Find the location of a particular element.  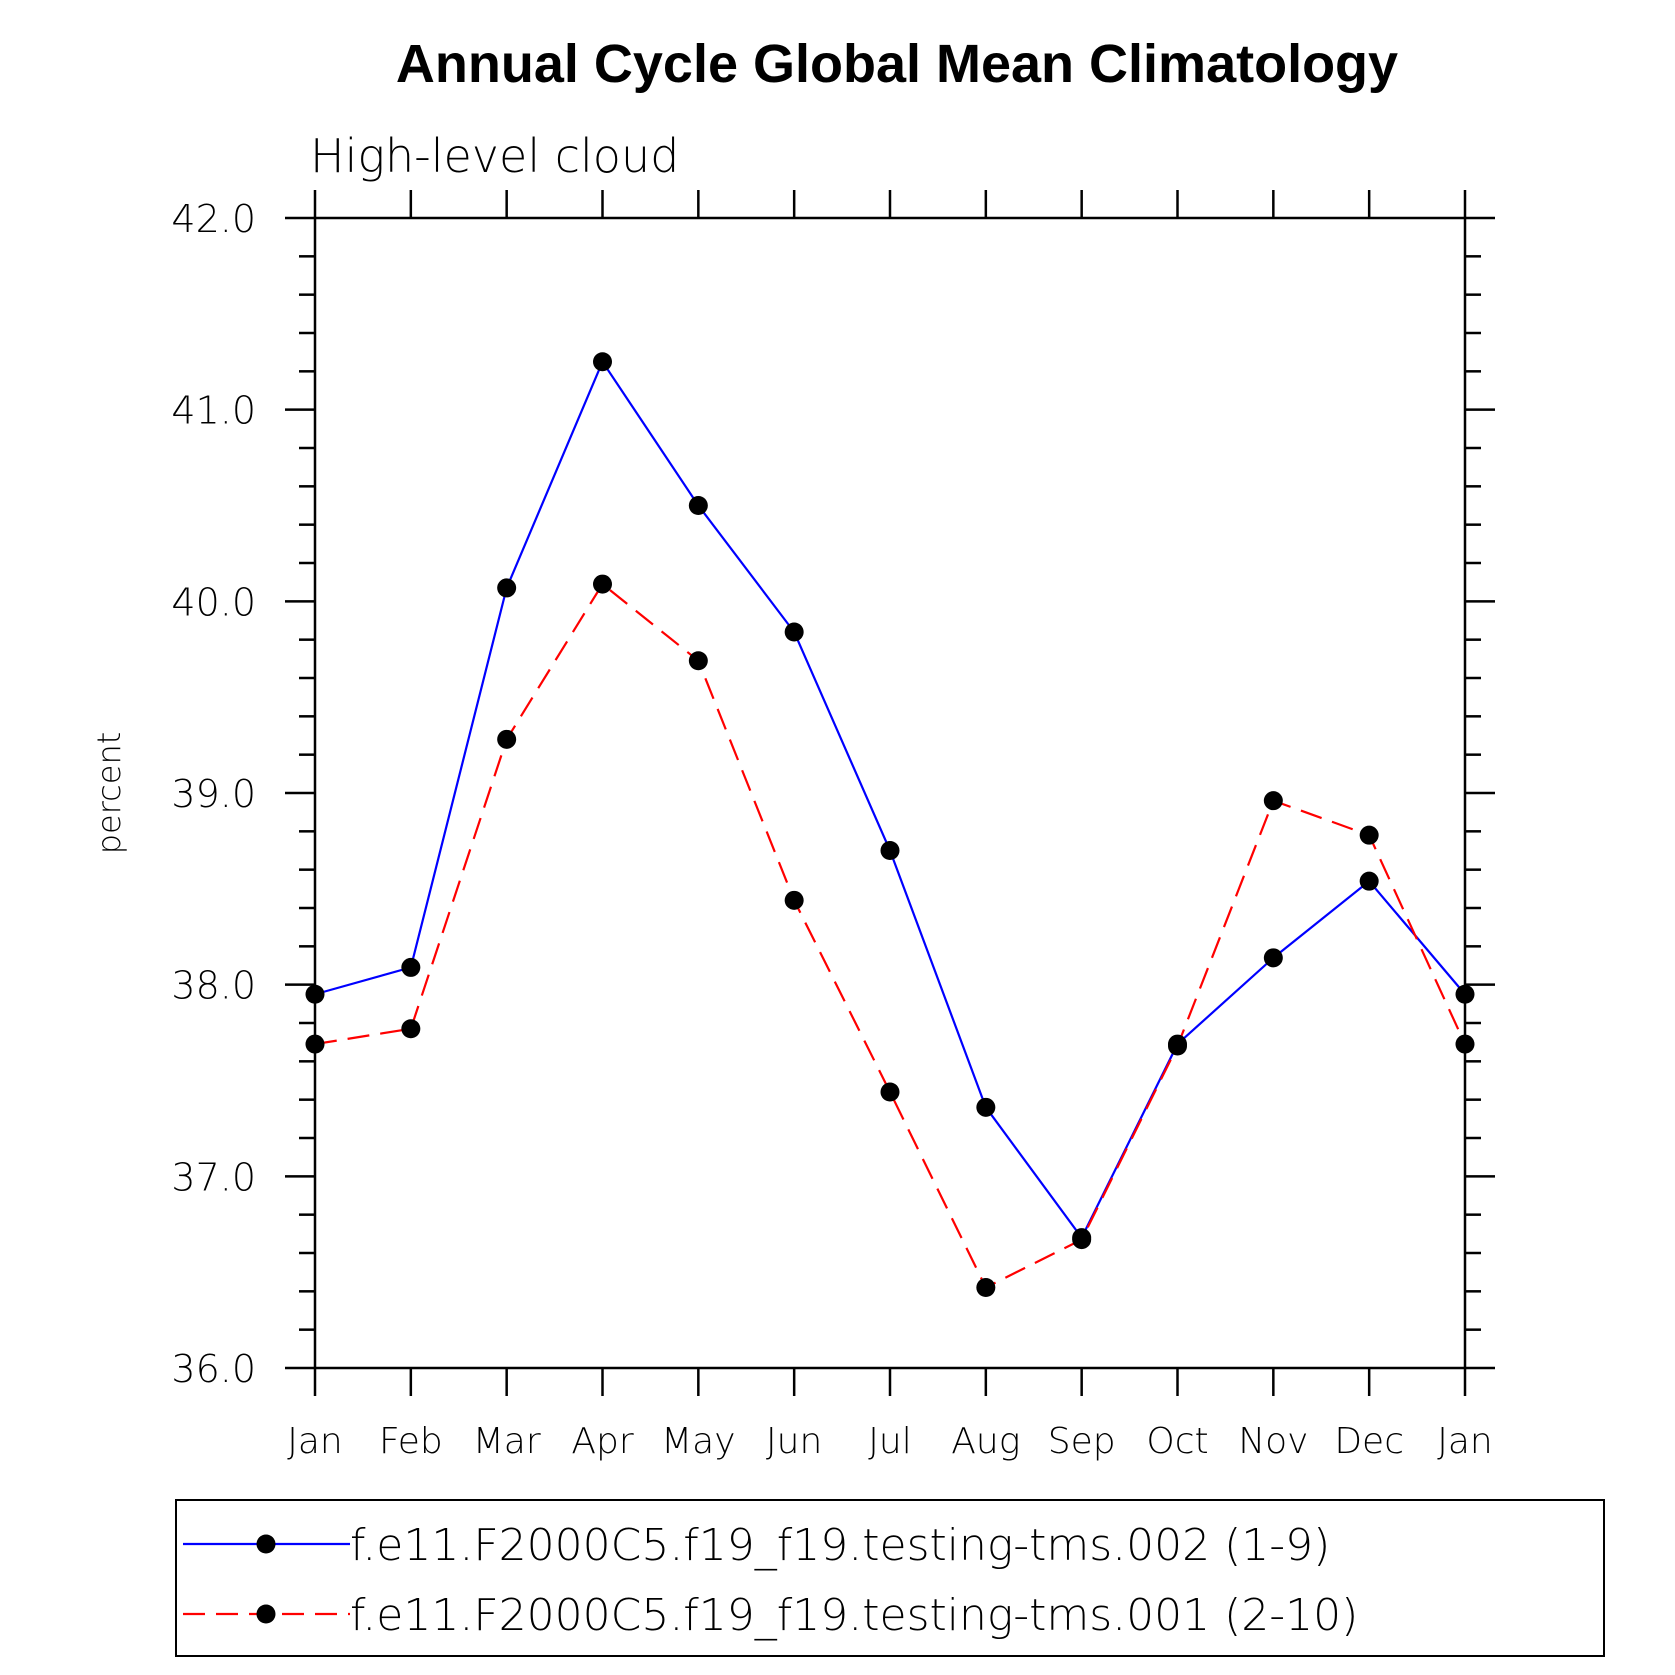

x-tick-label: Mar is located at coordinates (507, 1441).